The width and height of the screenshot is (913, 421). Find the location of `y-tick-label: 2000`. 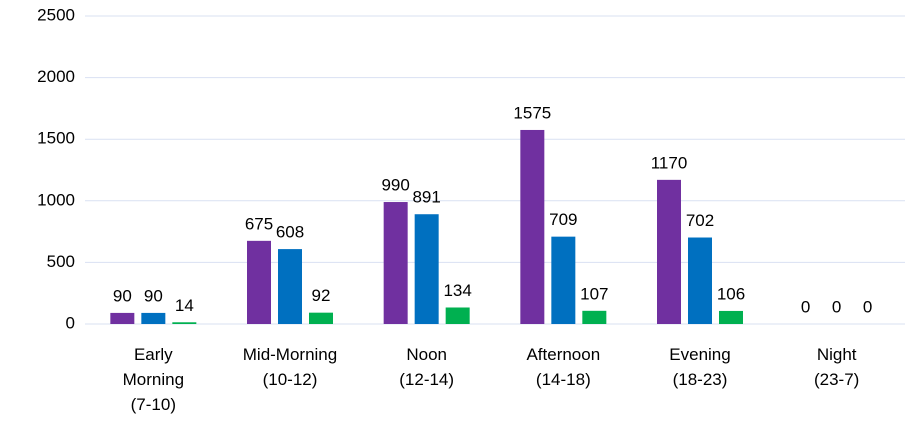

y-tick-label: 2000 is located at coordinates (56, 76).